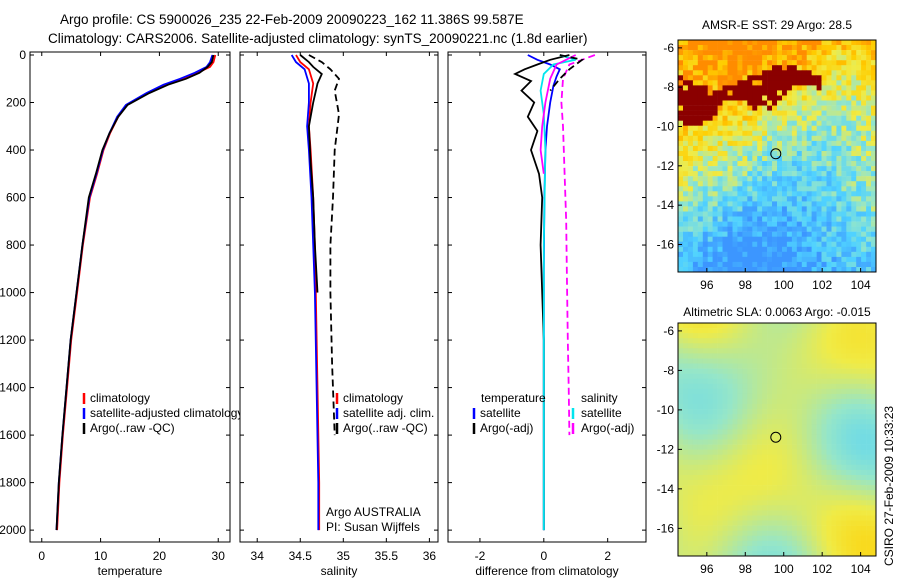 The height and width of the screenshot is (580, 900). Describe the element at coordinates (430, 556) in the screenshot. I see `salinity-xtick-label: 36` at that location.